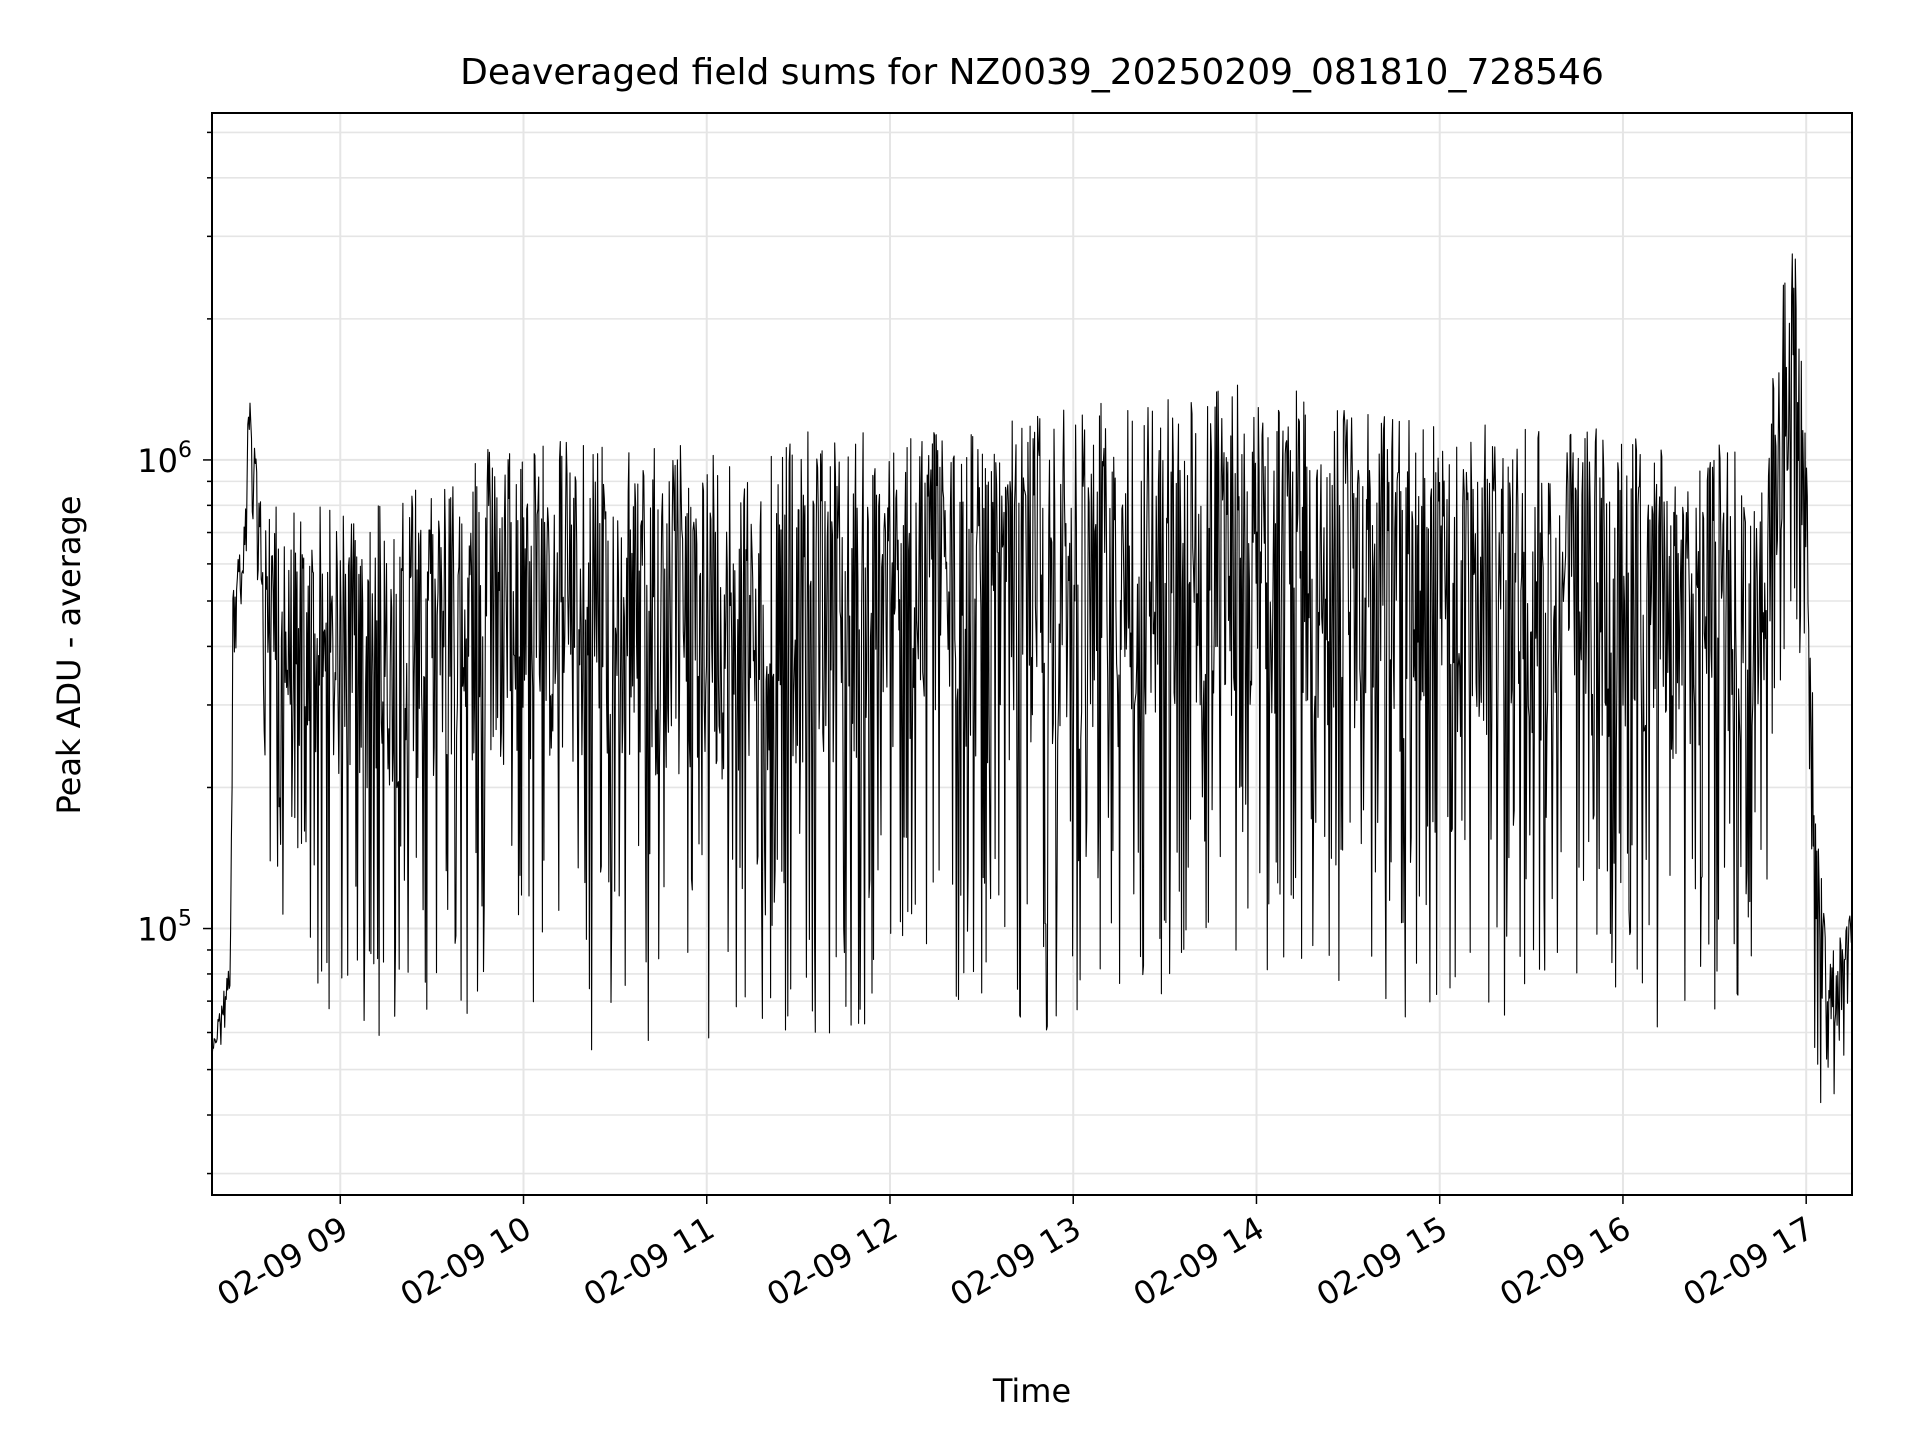 This screenshot has height=1440, width=1920. I want to click on y-tick-label: 10⁵, so click(164, 928).